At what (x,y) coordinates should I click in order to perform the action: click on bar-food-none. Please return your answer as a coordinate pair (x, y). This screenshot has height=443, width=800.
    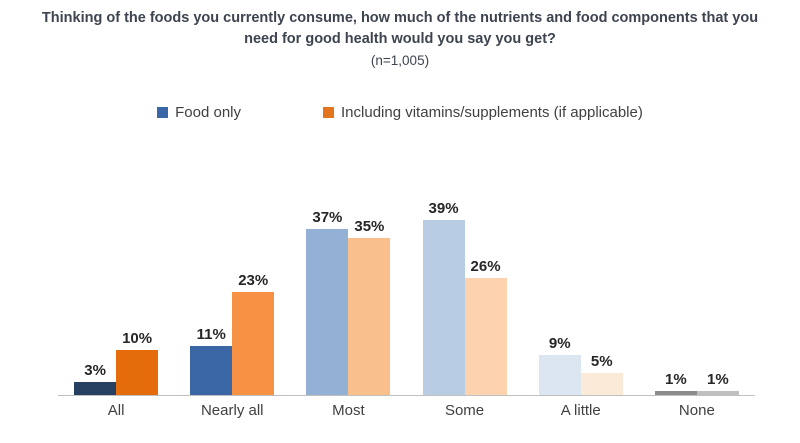
    Looking at the image, I should click on (675, 392).